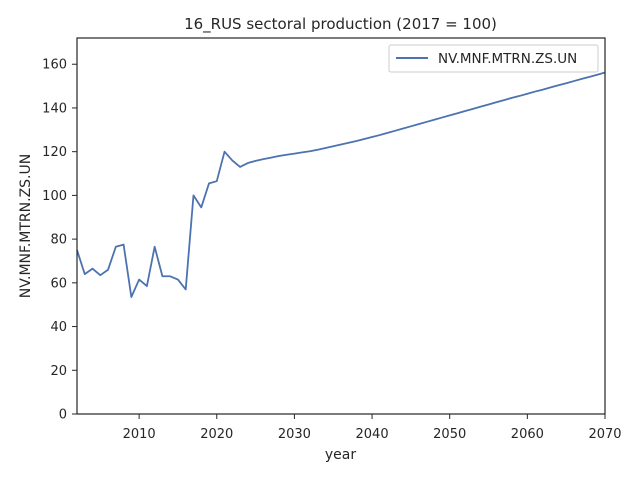 The image size is (640, 480). What do you see at coordinates (139, 434) in the screenshot?
I see `x-tick-label: 2010` at bounding box center [139, 434].